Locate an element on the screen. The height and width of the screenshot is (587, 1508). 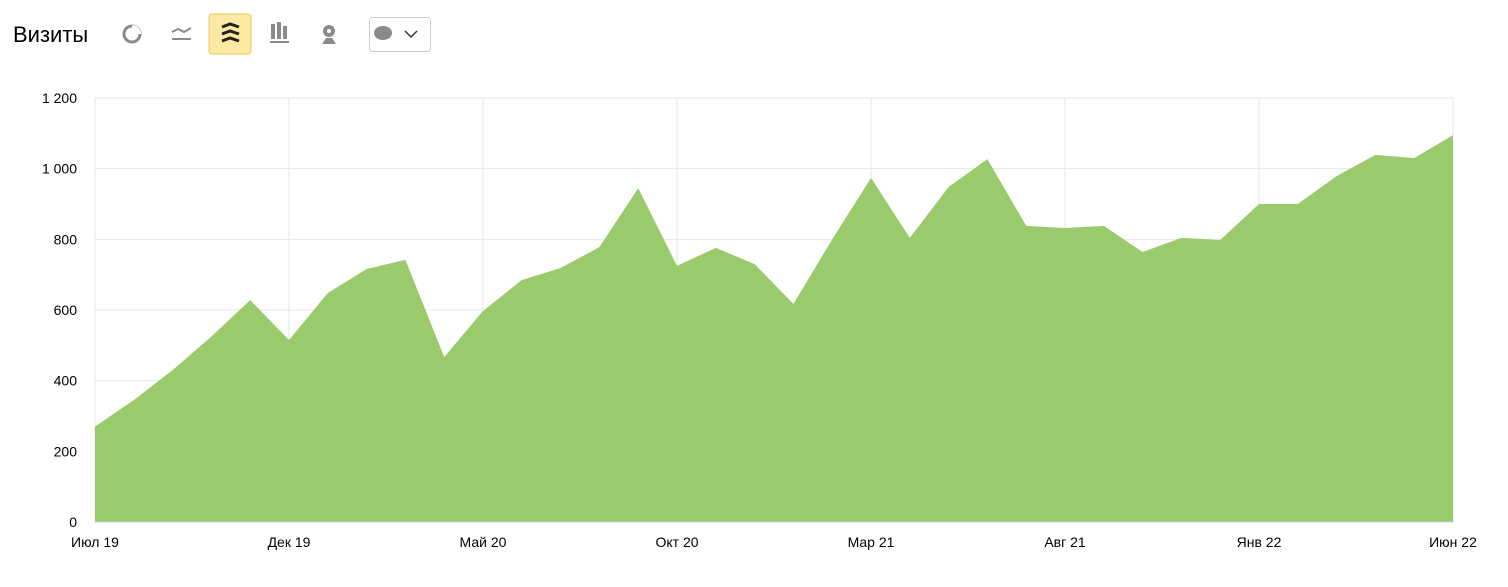
chevron is located at coordinates (411, 34).